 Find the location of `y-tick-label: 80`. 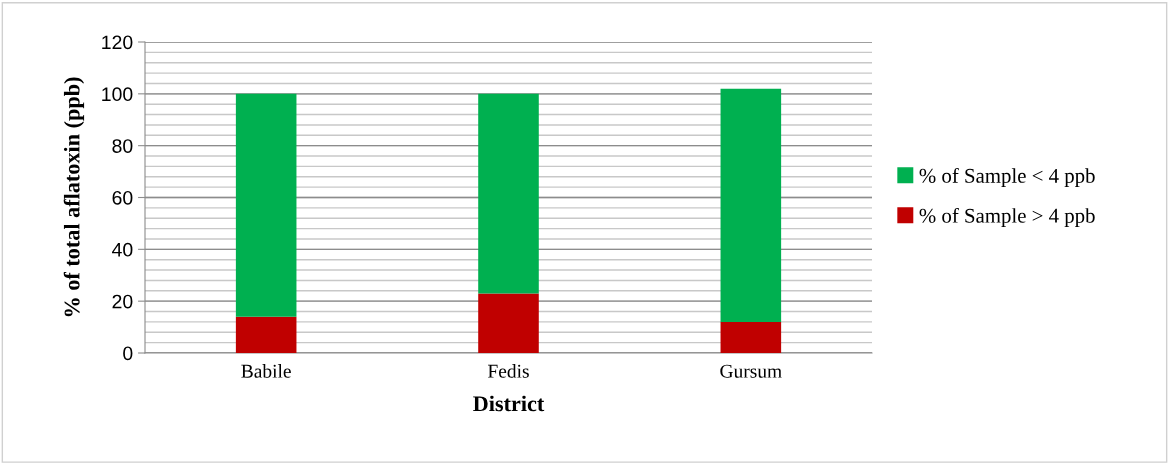

y-tick-label: 80 is located at coordinates (122, 146).